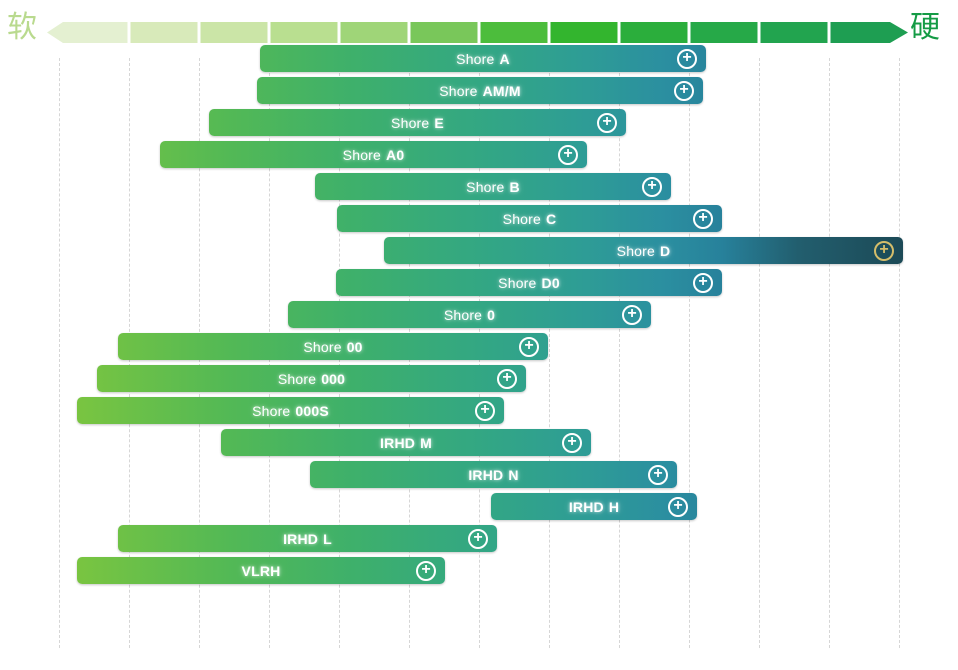 The height and width of the screenshot is (670, 958). What do you see at coordinates (614, 506) in the screenshot?
I see `scale-variant: H` at bounding box center [614, 506].